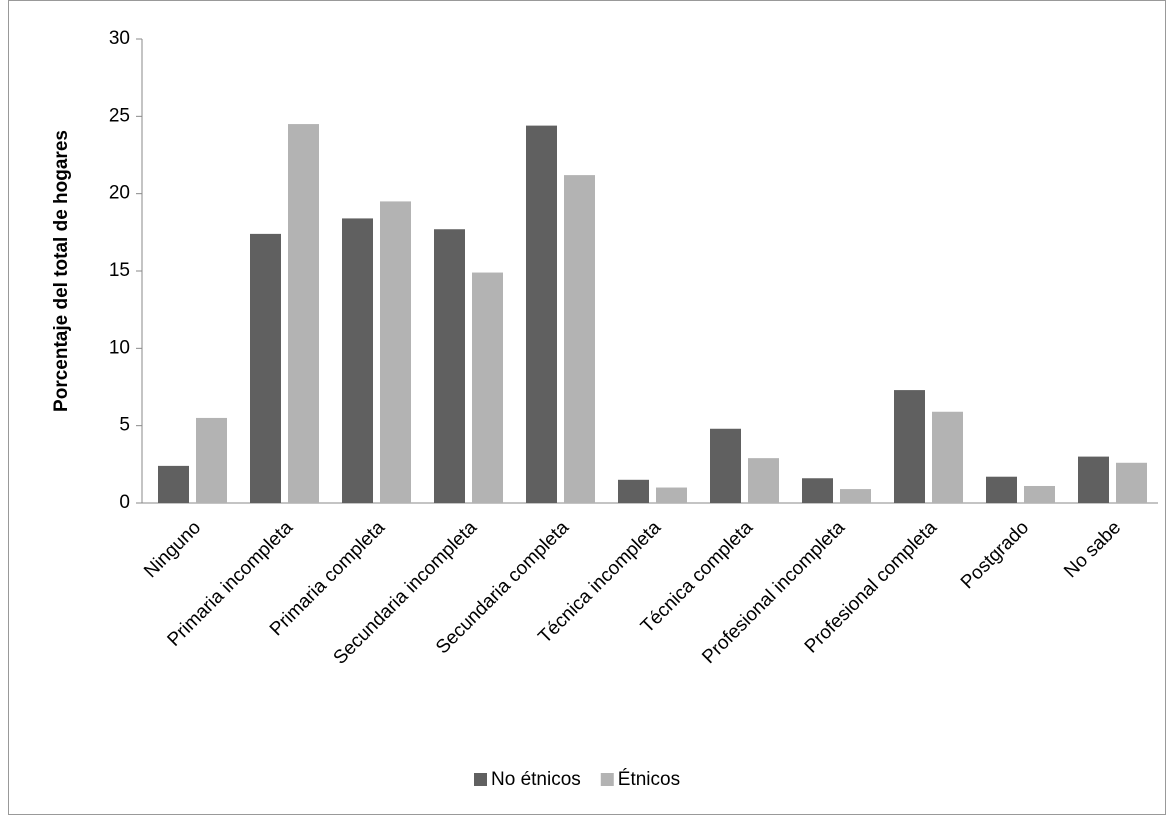  I want to click on legend-label: No étnicos, so click(536, 779).